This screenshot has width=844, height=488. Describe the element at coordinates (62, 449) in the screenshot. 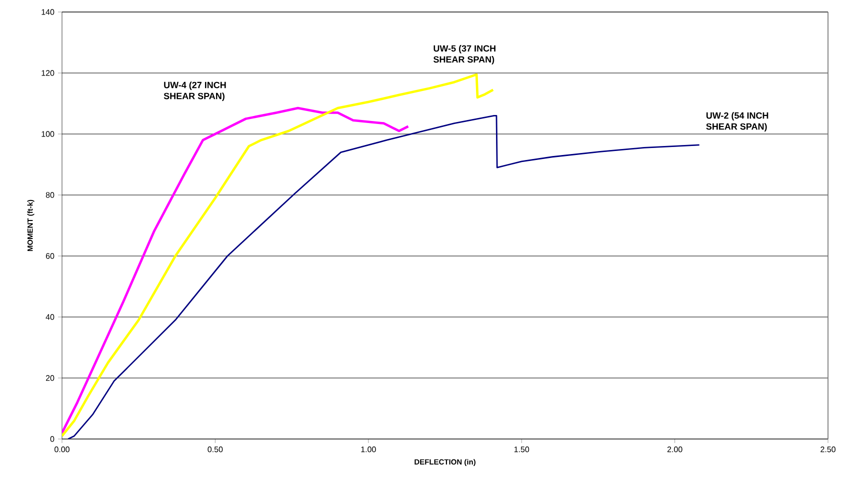

I see `x-tick-label: 0.00` at that location.